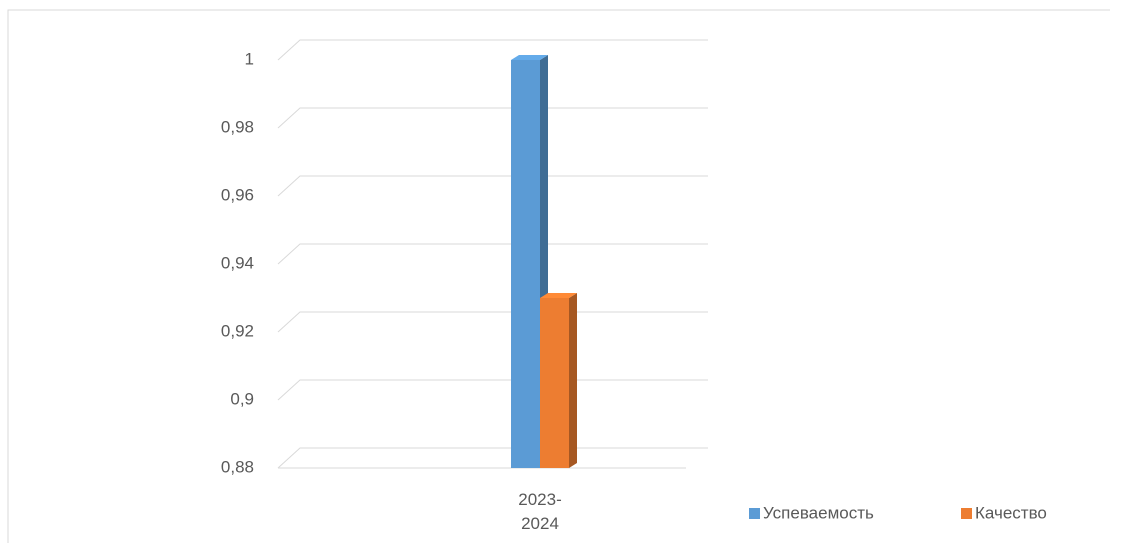 The height and width of the screenshot is (543, 1123). Describe the element at coordinates (818, 512) in the screenshot. I see `legend-label: Успеваемость` at that location.